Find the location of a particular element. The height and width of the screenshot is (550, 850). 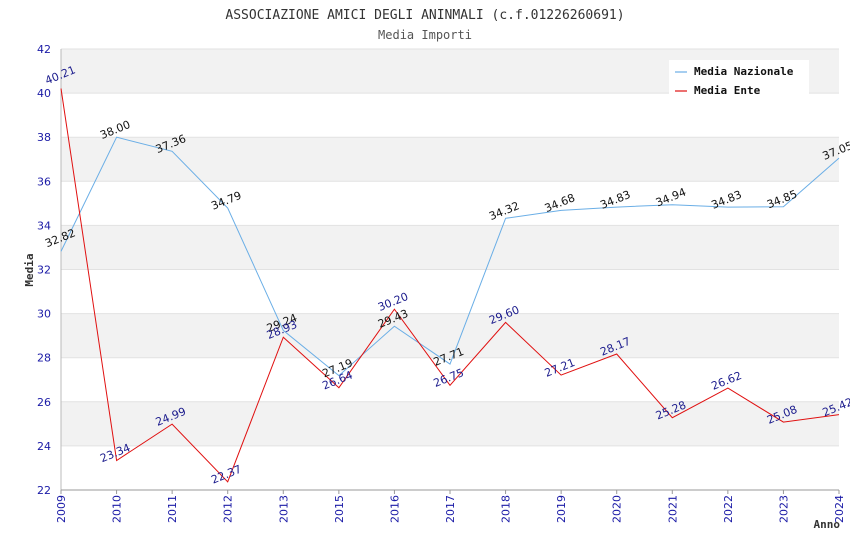

x-tick-label: 2017 is located at coordinates (450, 509).